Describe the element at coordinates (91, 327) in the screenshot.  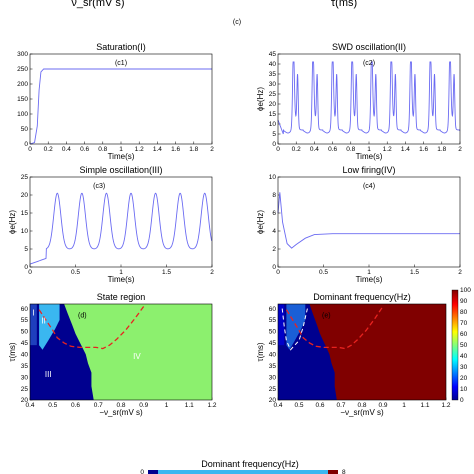
I see `dashed-boundary` at that location.